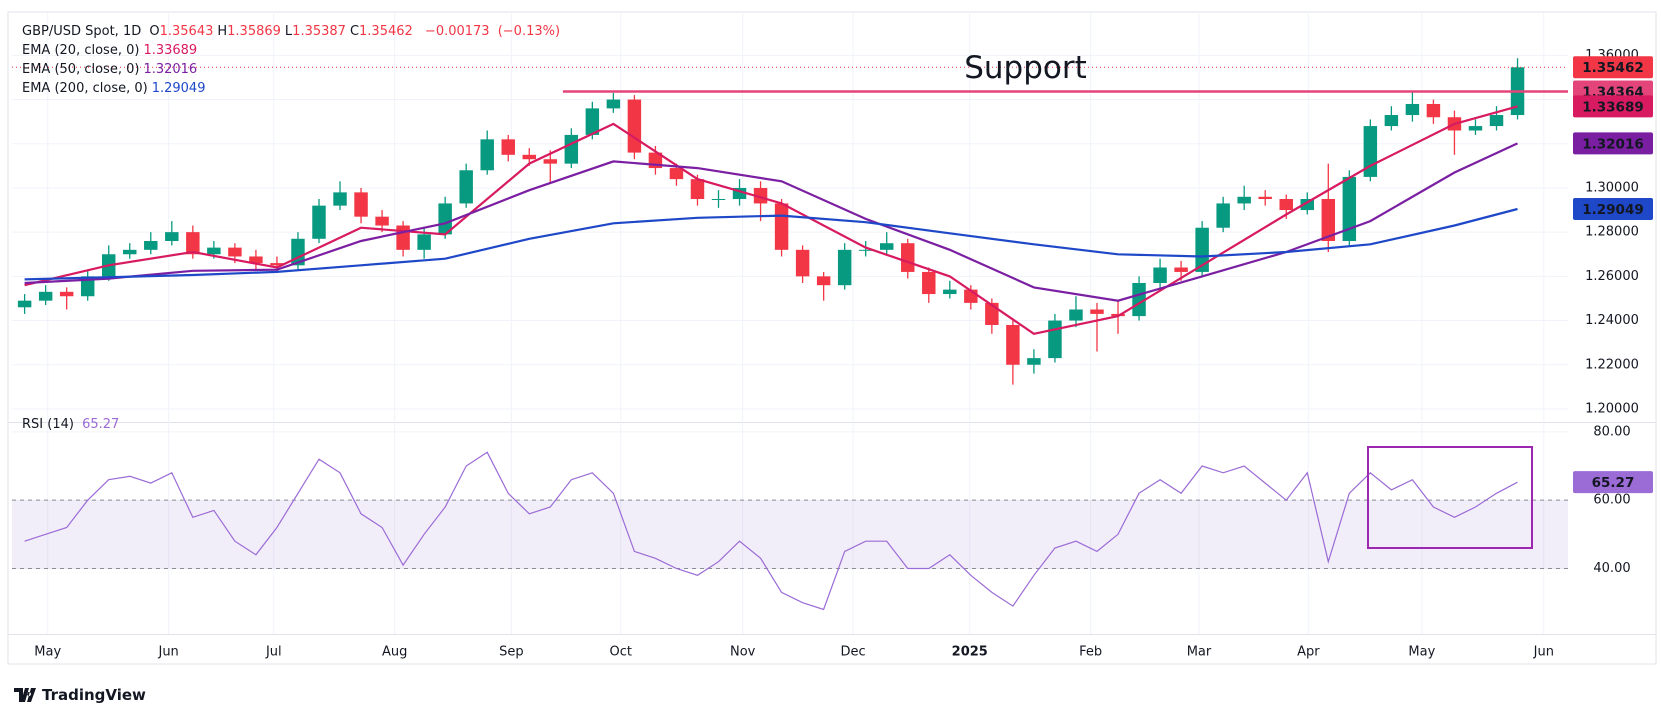 The height and width of the screenshot is (718, 1661). Describe the element at coordinates (1611, 500) in the screenshot. I see `rsi-tick-label: 60.00` at that location.